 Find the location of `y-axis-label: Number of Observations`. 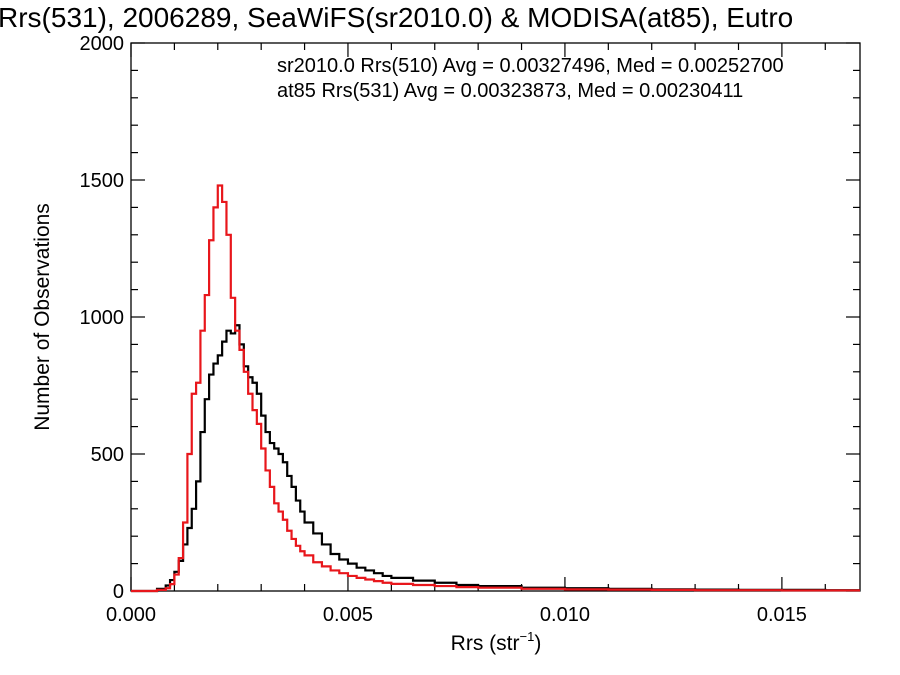

y-axis-label: Number of Observations is located at coordinates (42, 317).